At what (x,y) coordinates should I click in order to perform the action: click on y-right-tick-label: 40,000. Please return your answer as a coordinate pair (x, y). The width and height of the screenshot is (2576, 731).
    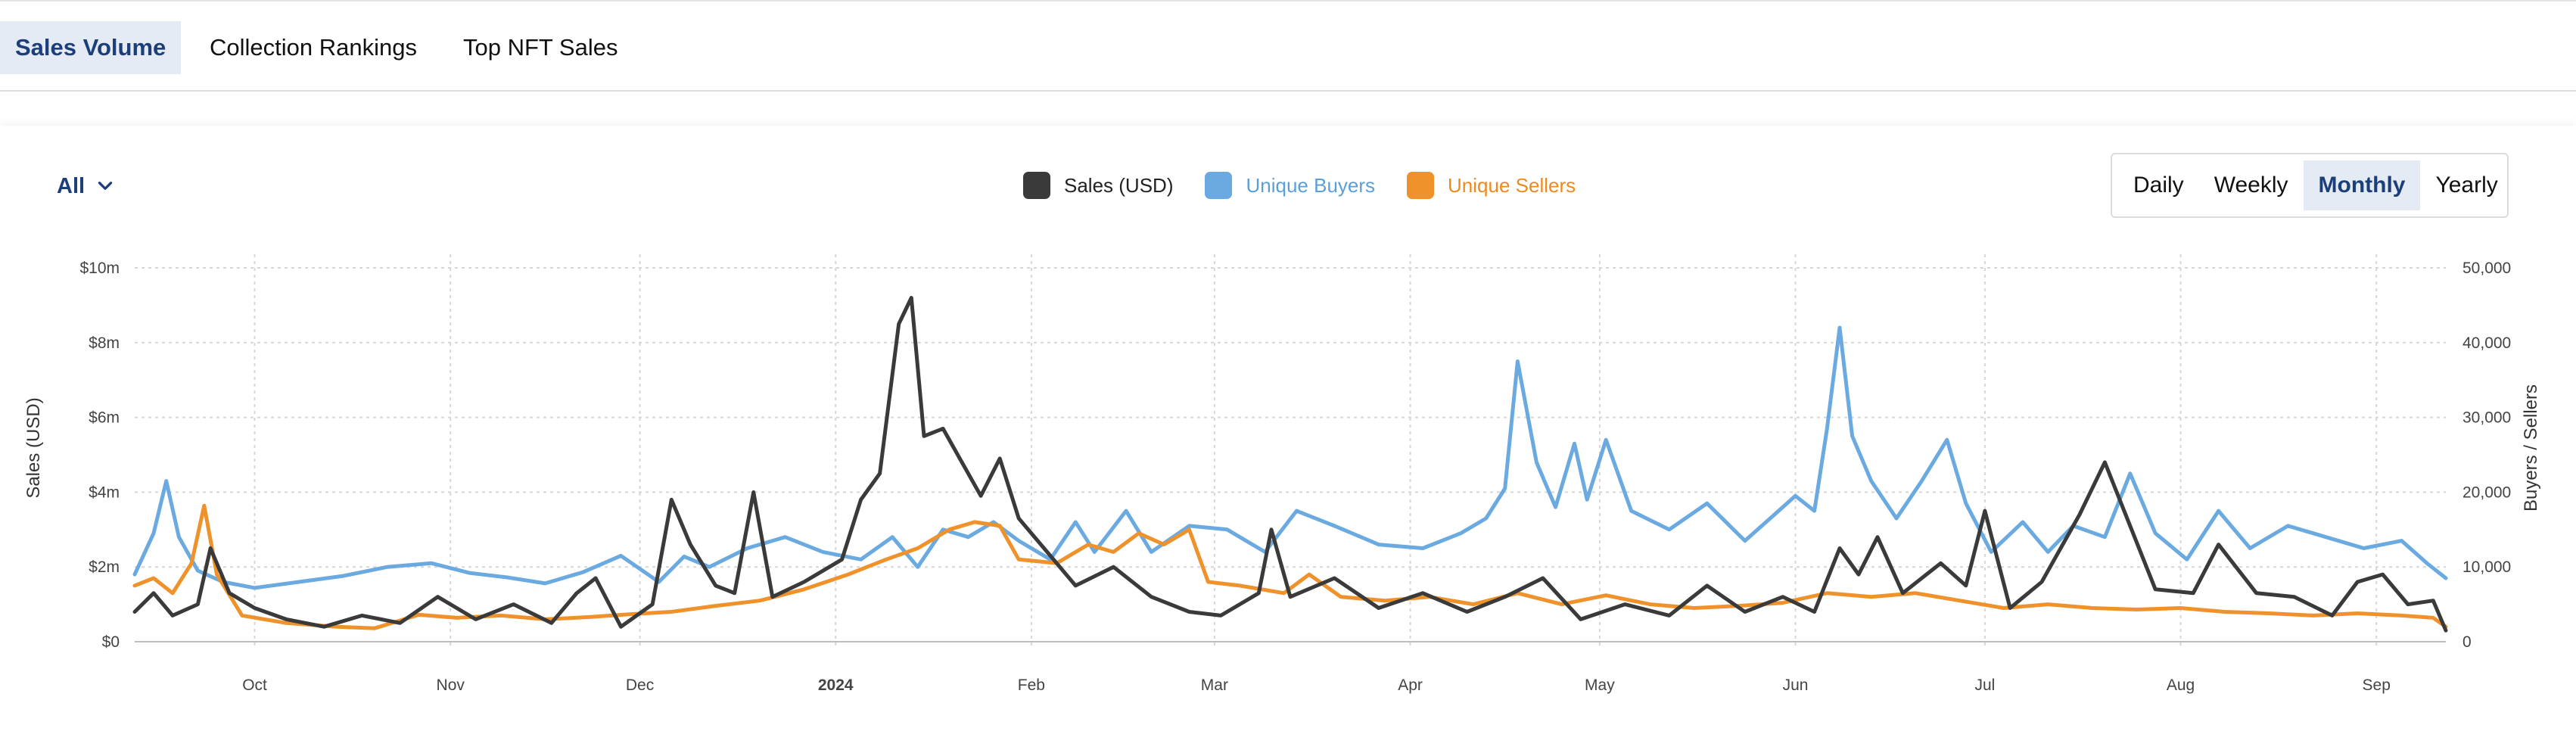
    Looking at the image, I should click on (2486, 343).